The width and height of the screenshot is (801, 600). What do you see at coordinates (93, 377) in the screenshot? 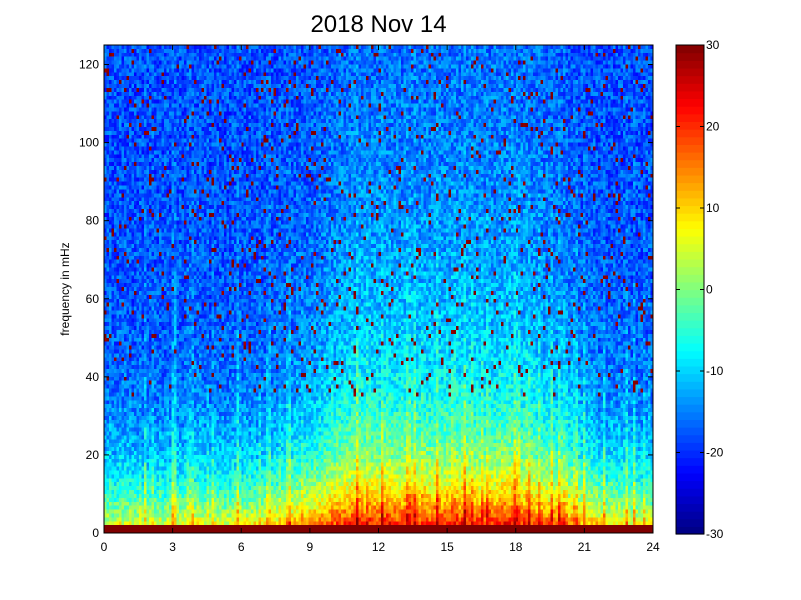
I see `y-tick-label: 40` at bounding box center [93, 377].